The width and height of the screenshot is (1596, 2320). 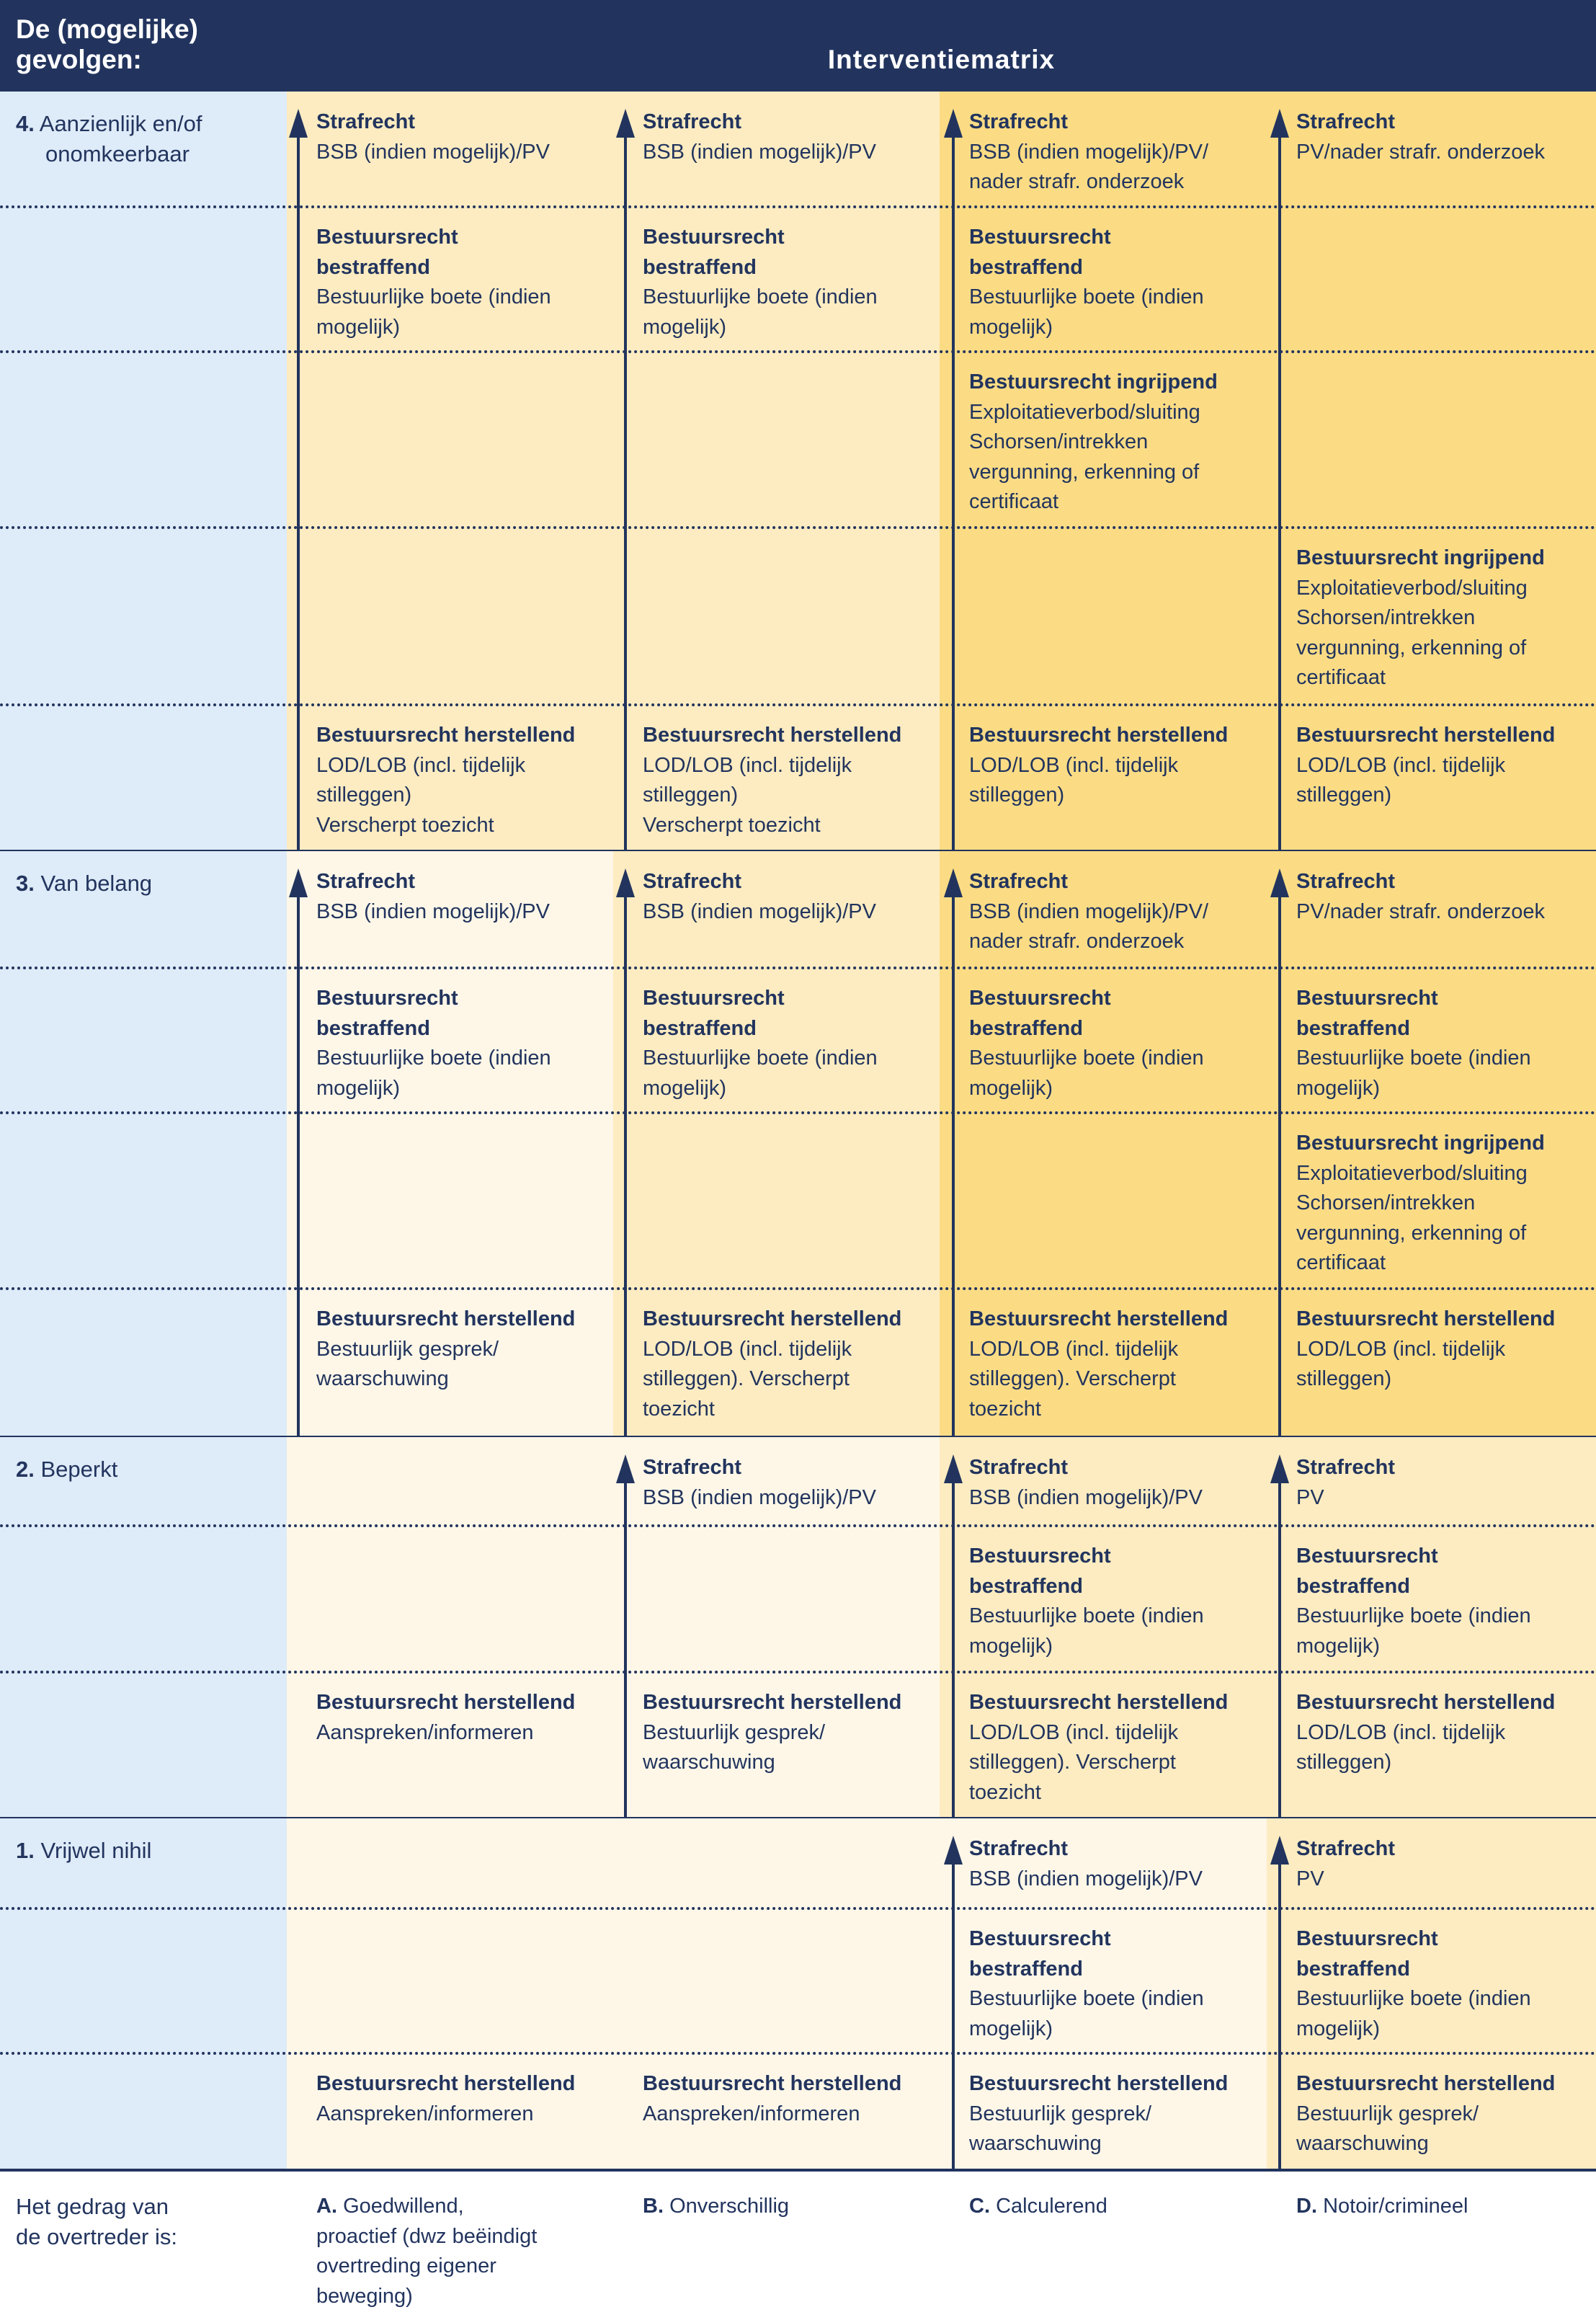 What do you see at coordinates (97, 883) in the screenshot?
I see `severity-label-line: Van belang` at bounding box center [97, 883].